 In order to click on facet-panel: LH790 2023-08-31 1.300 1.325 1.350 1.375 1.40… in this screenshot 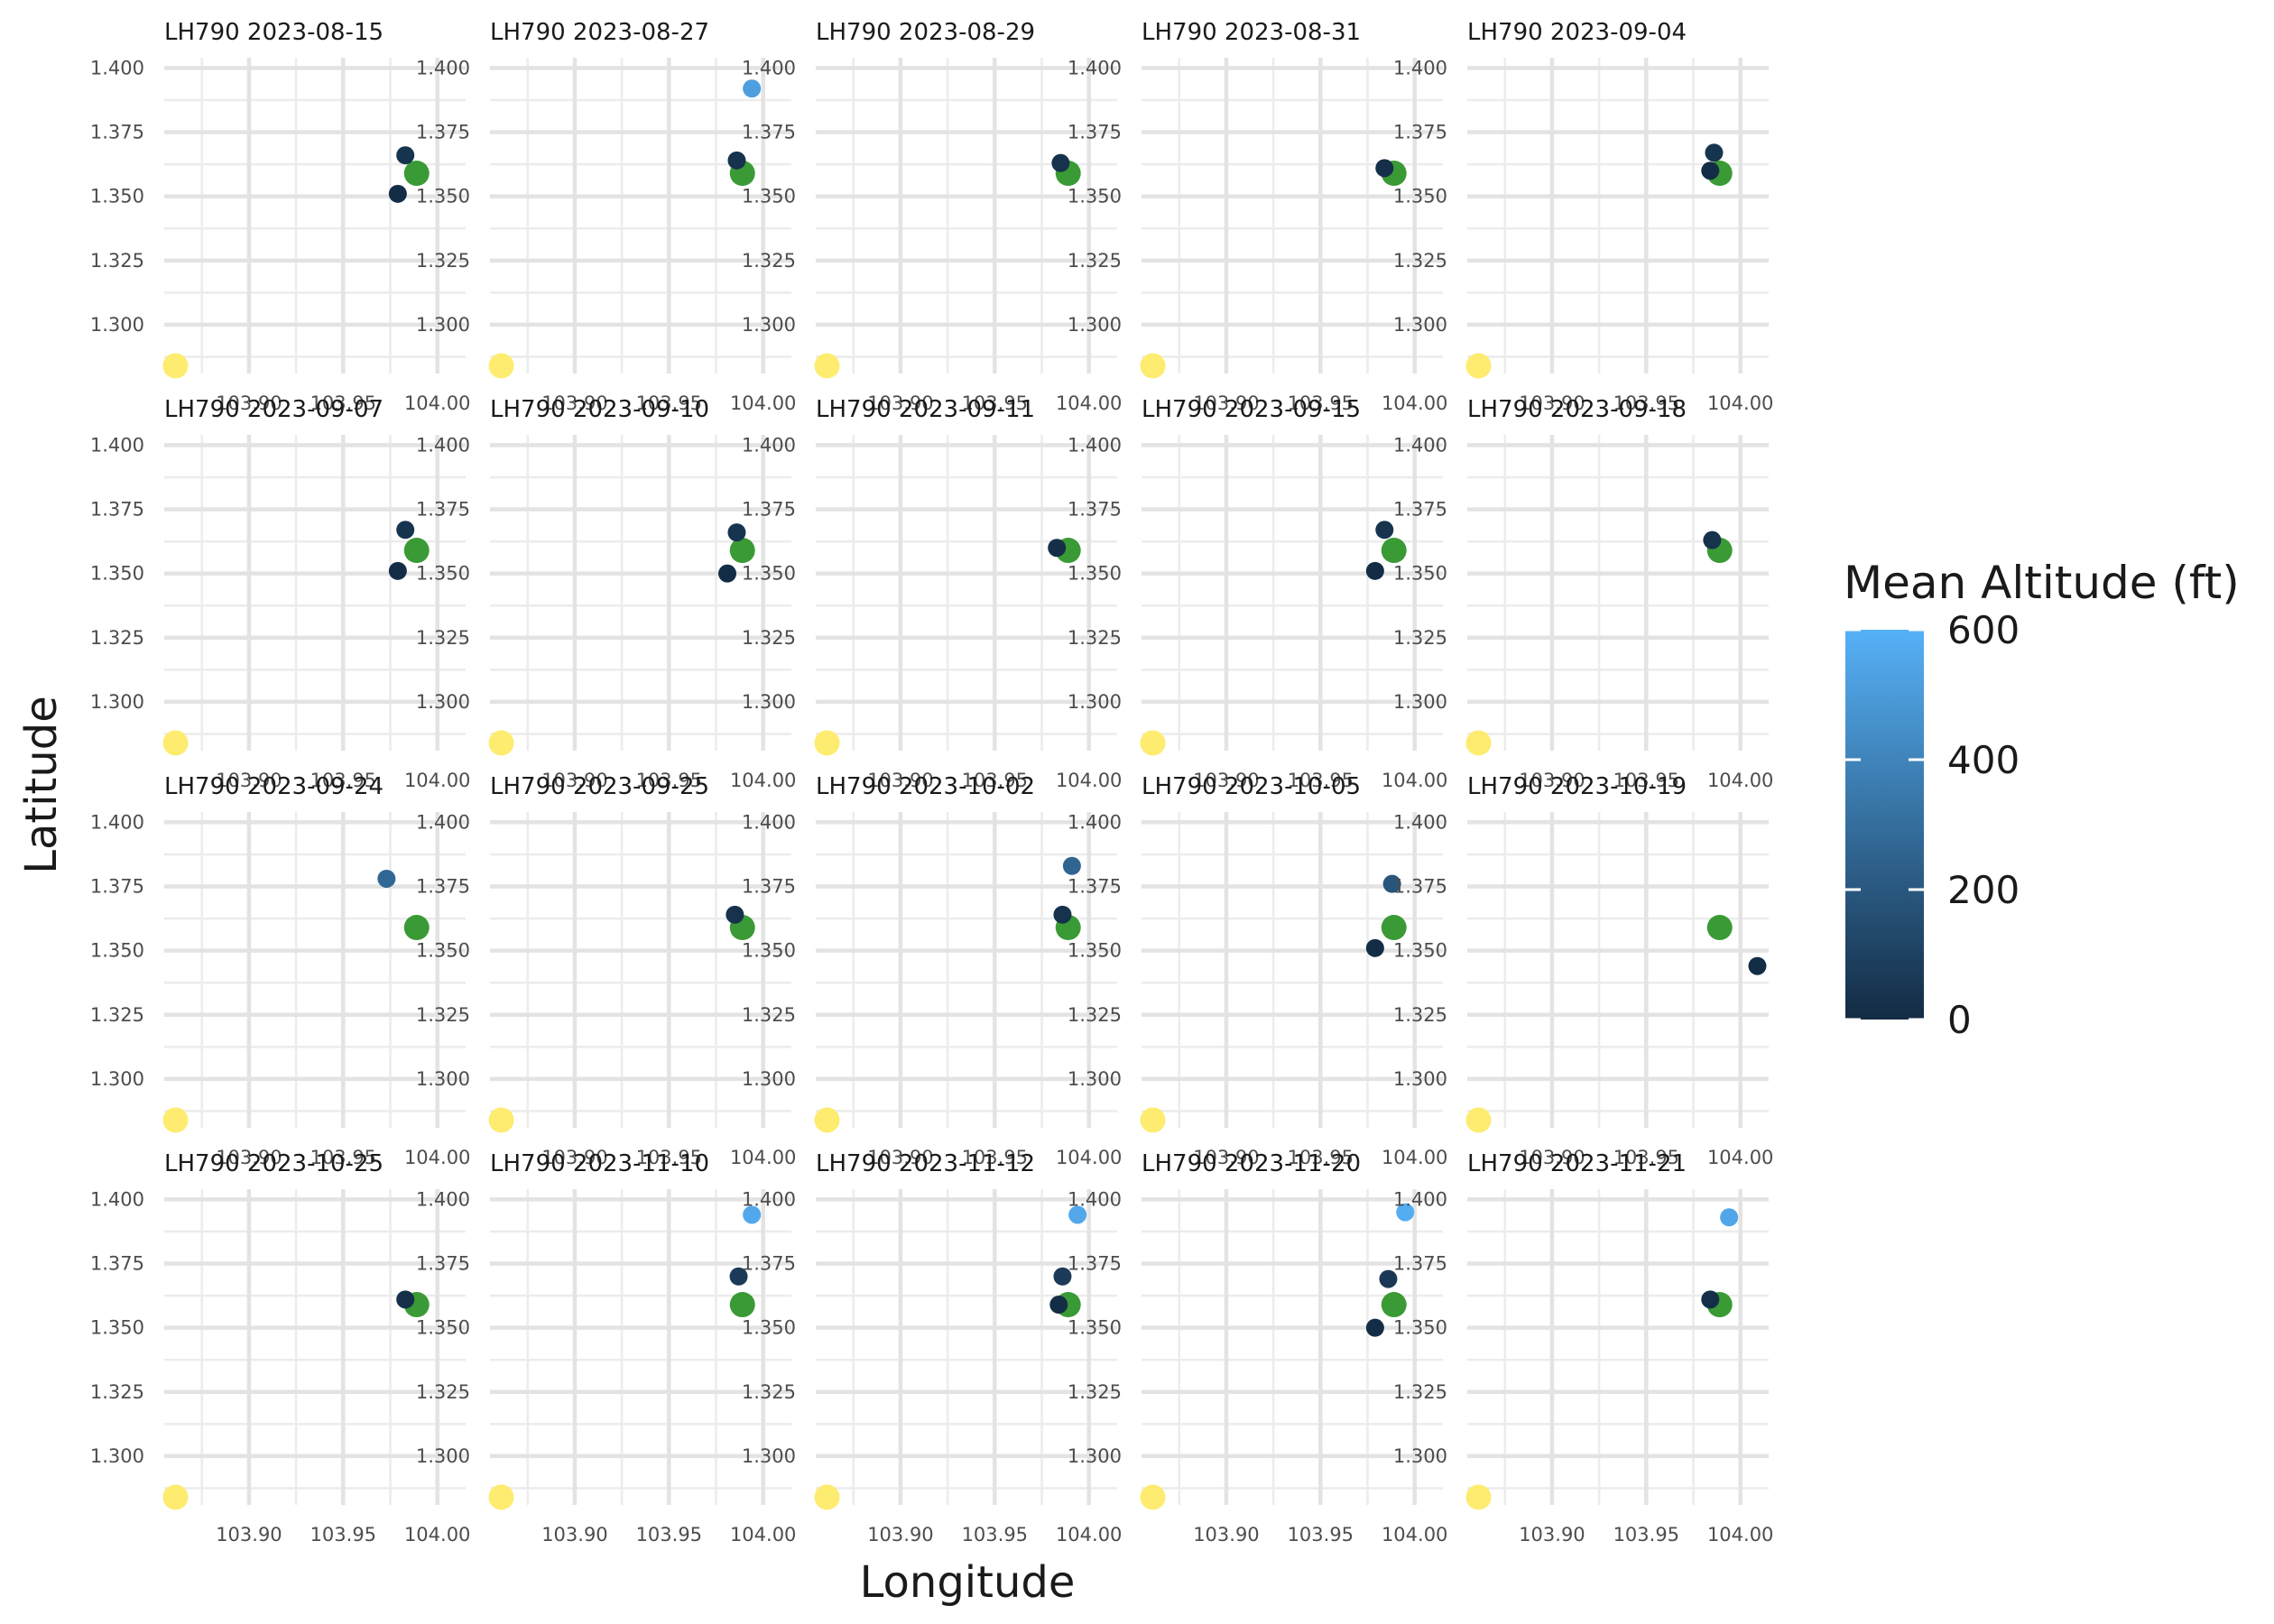, I will do `click(1258, 217)`.